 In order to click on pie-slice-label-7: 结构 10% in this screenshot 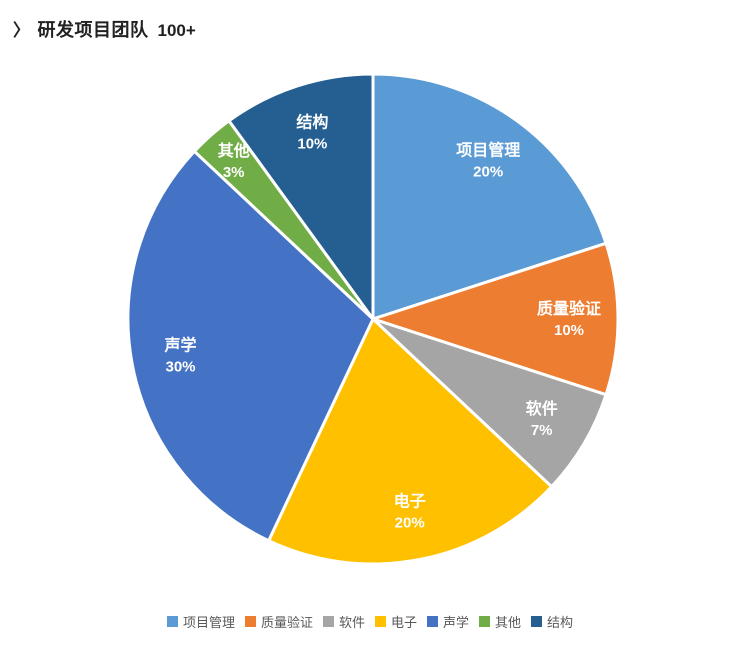, I will do `click(311, 133)`.